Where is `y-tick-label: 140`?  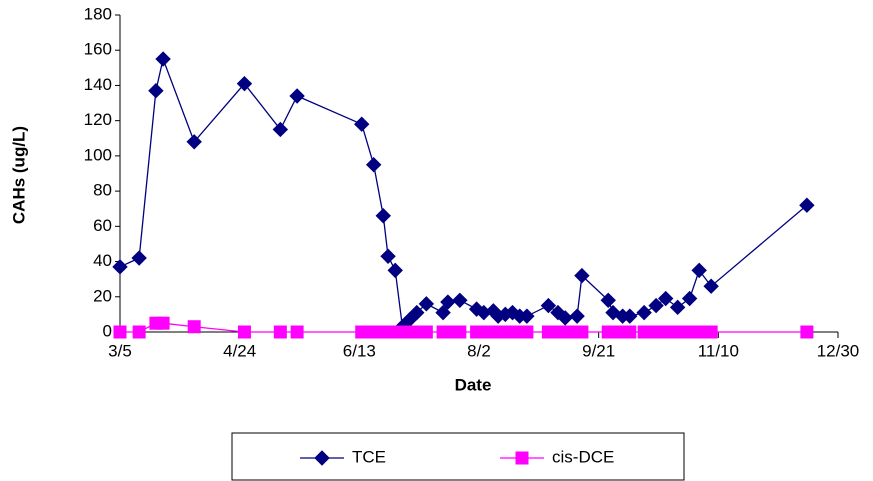 y-tick-label: 140 is located at coordinates (98, 84).